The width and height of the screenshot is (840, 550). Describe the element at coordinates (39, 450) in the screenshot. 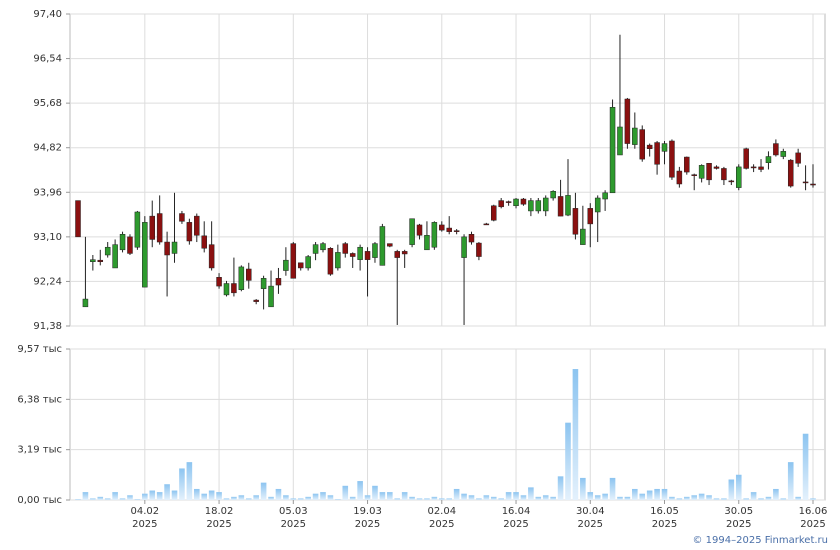

I see `y-tick-label: 3,19 тыс` at that location.